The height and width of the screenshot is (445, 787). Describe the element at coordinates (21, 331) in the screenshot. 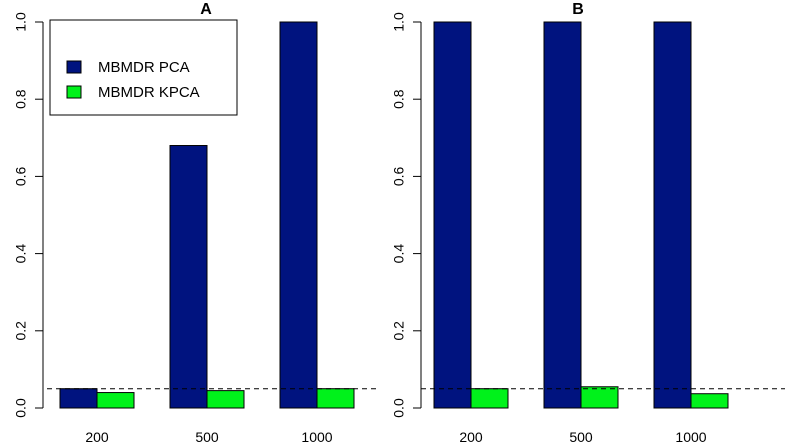

I see `y-tick-label-a-1: 0.2` at that location.